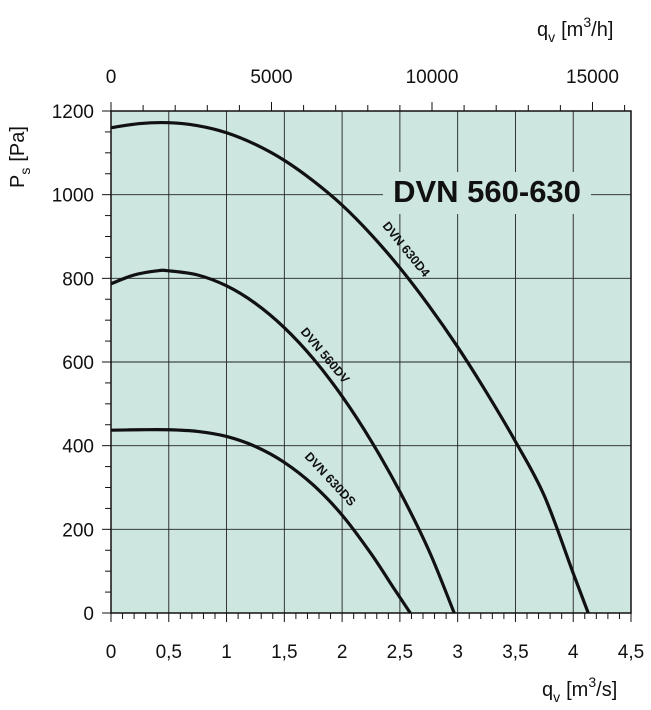 The height and width of the screenshot is (710, 651). I want to click on y-tick-label: 0, so click(88, 614).